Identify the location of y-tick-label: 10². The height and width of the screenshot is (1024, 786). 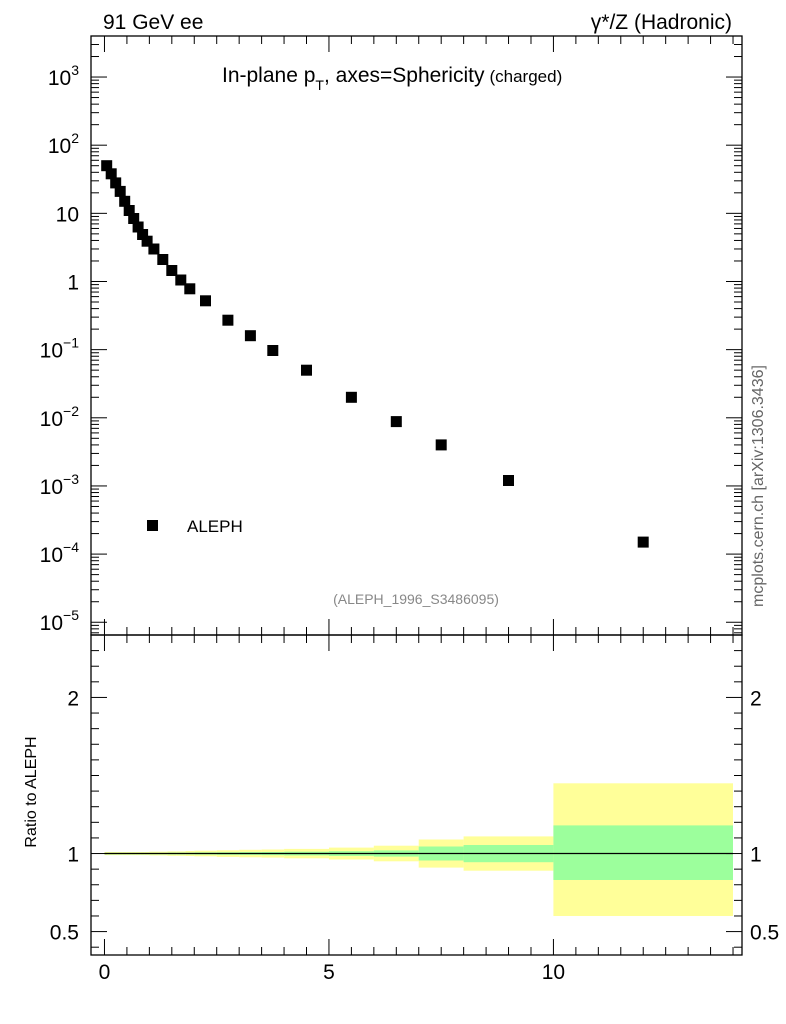
(63, 144).